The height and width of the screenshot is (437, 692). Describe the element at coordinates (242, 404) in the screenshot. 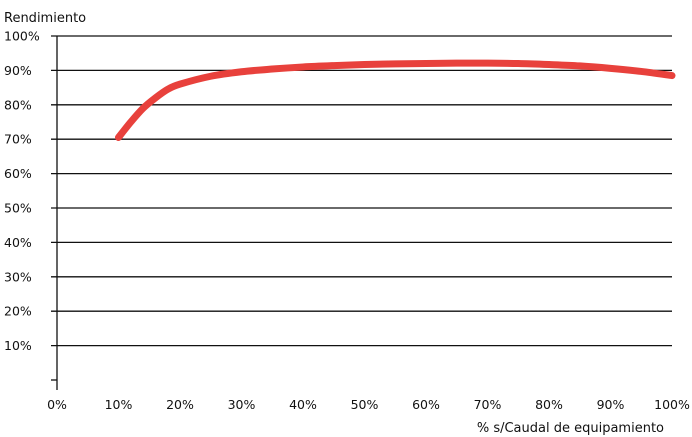

I see `x-tick-label: 30%` at that location.